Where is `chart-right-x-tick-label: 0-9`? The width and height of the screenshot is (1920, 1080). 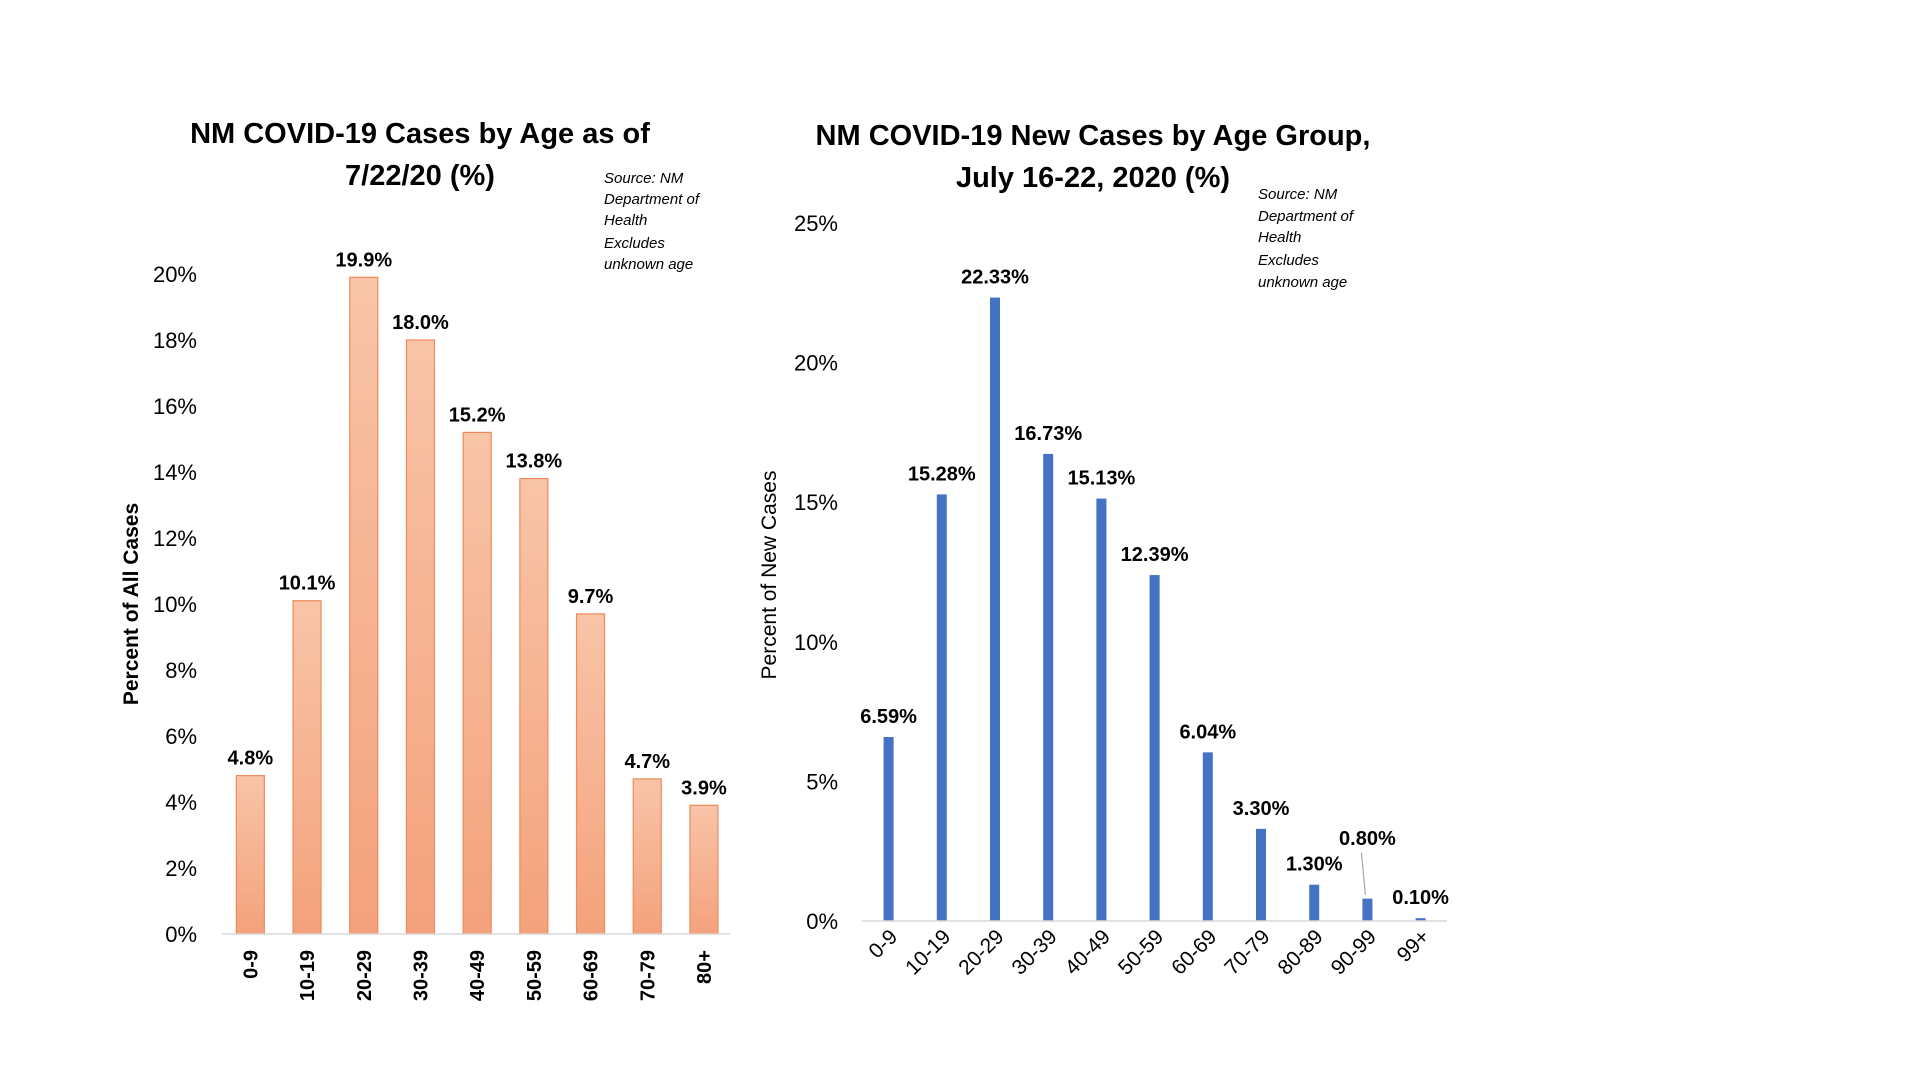 chart-right-x-tick-label: 0-9 is located at coordinates (883, 944).